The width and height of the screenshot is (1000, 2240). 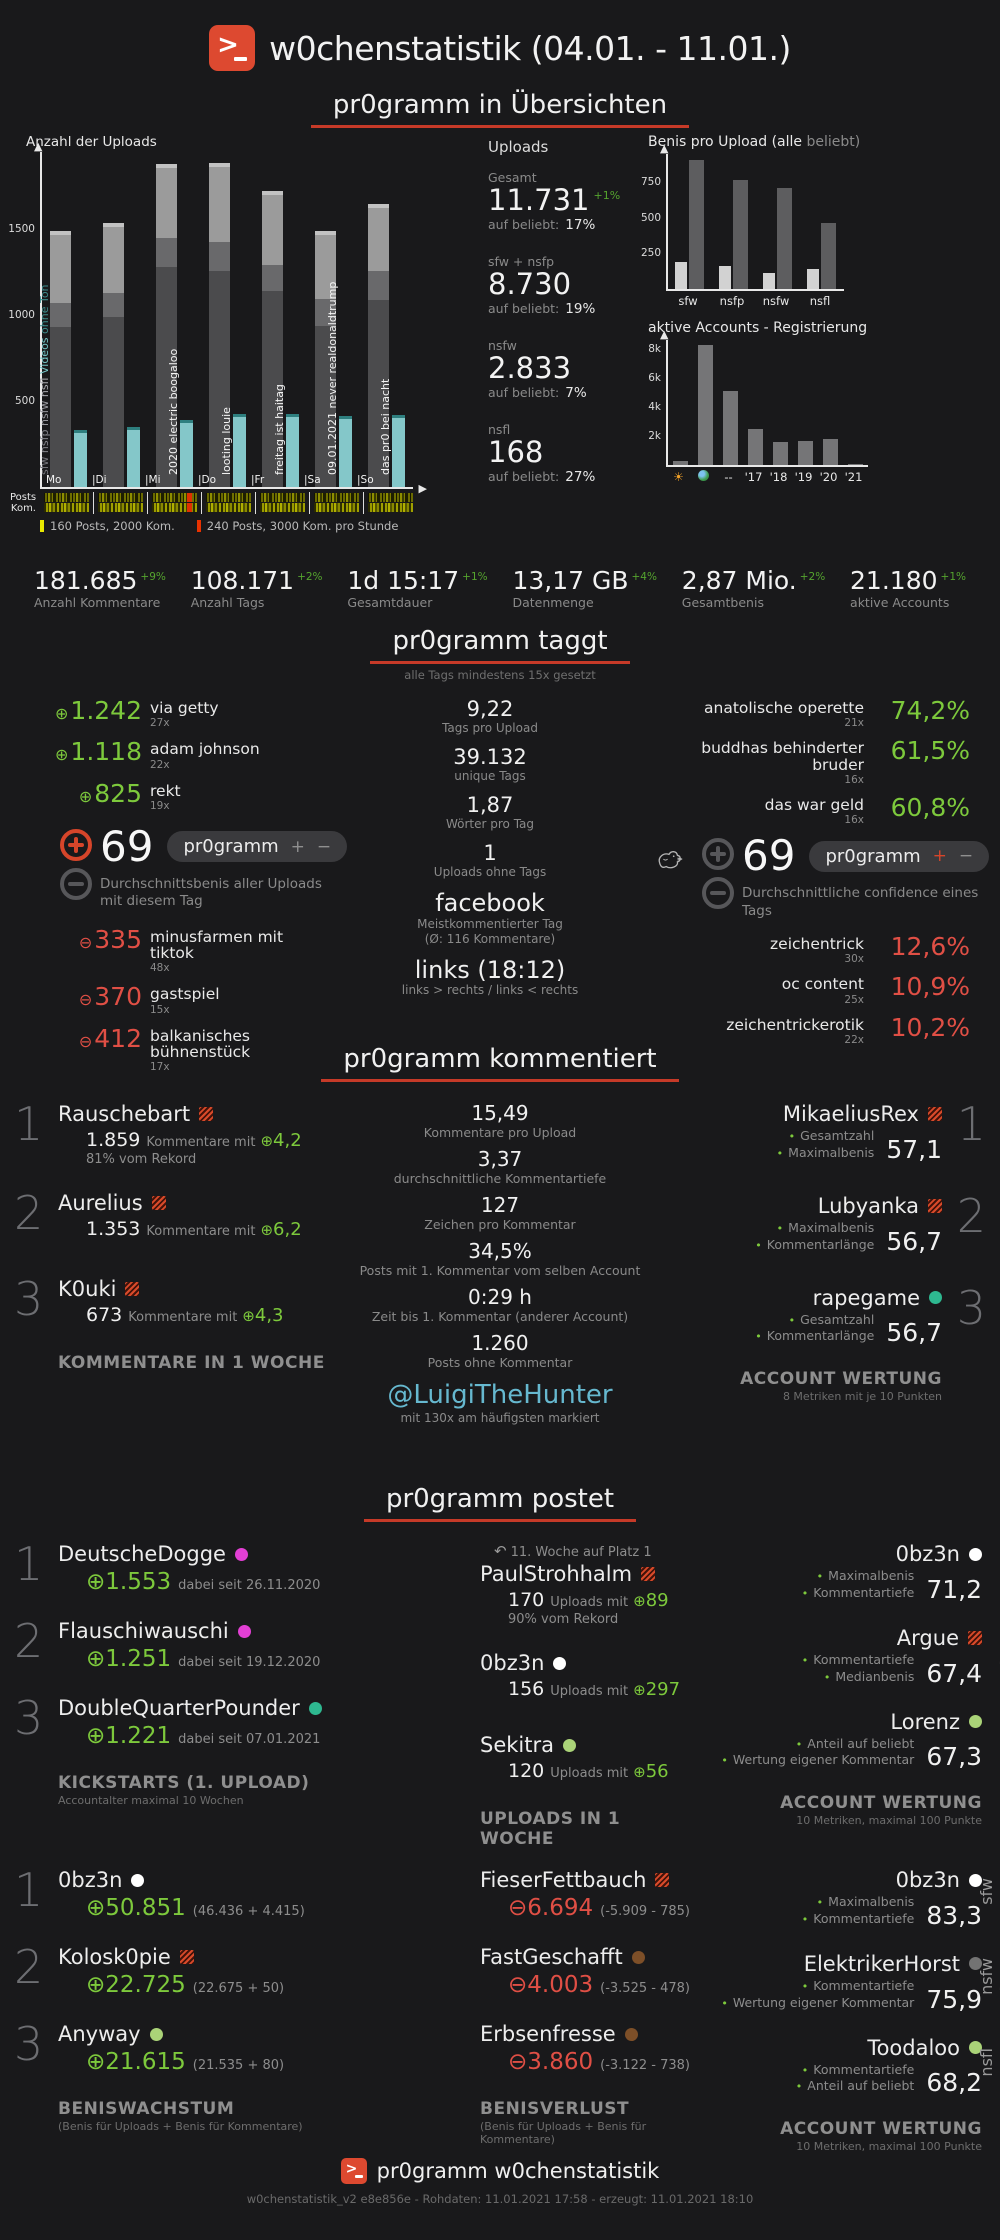 I want to click on uploads-heatmap: Posts Kom., so click(x=249, y=503).